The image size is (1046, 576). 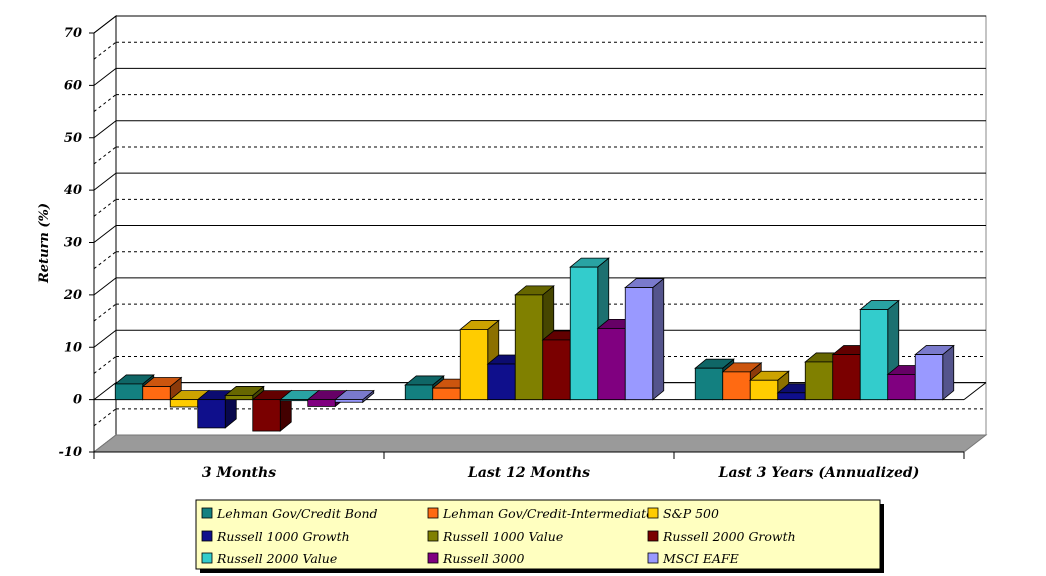 I want to click on y-tick-label: 0, so click(x=77, y=400).